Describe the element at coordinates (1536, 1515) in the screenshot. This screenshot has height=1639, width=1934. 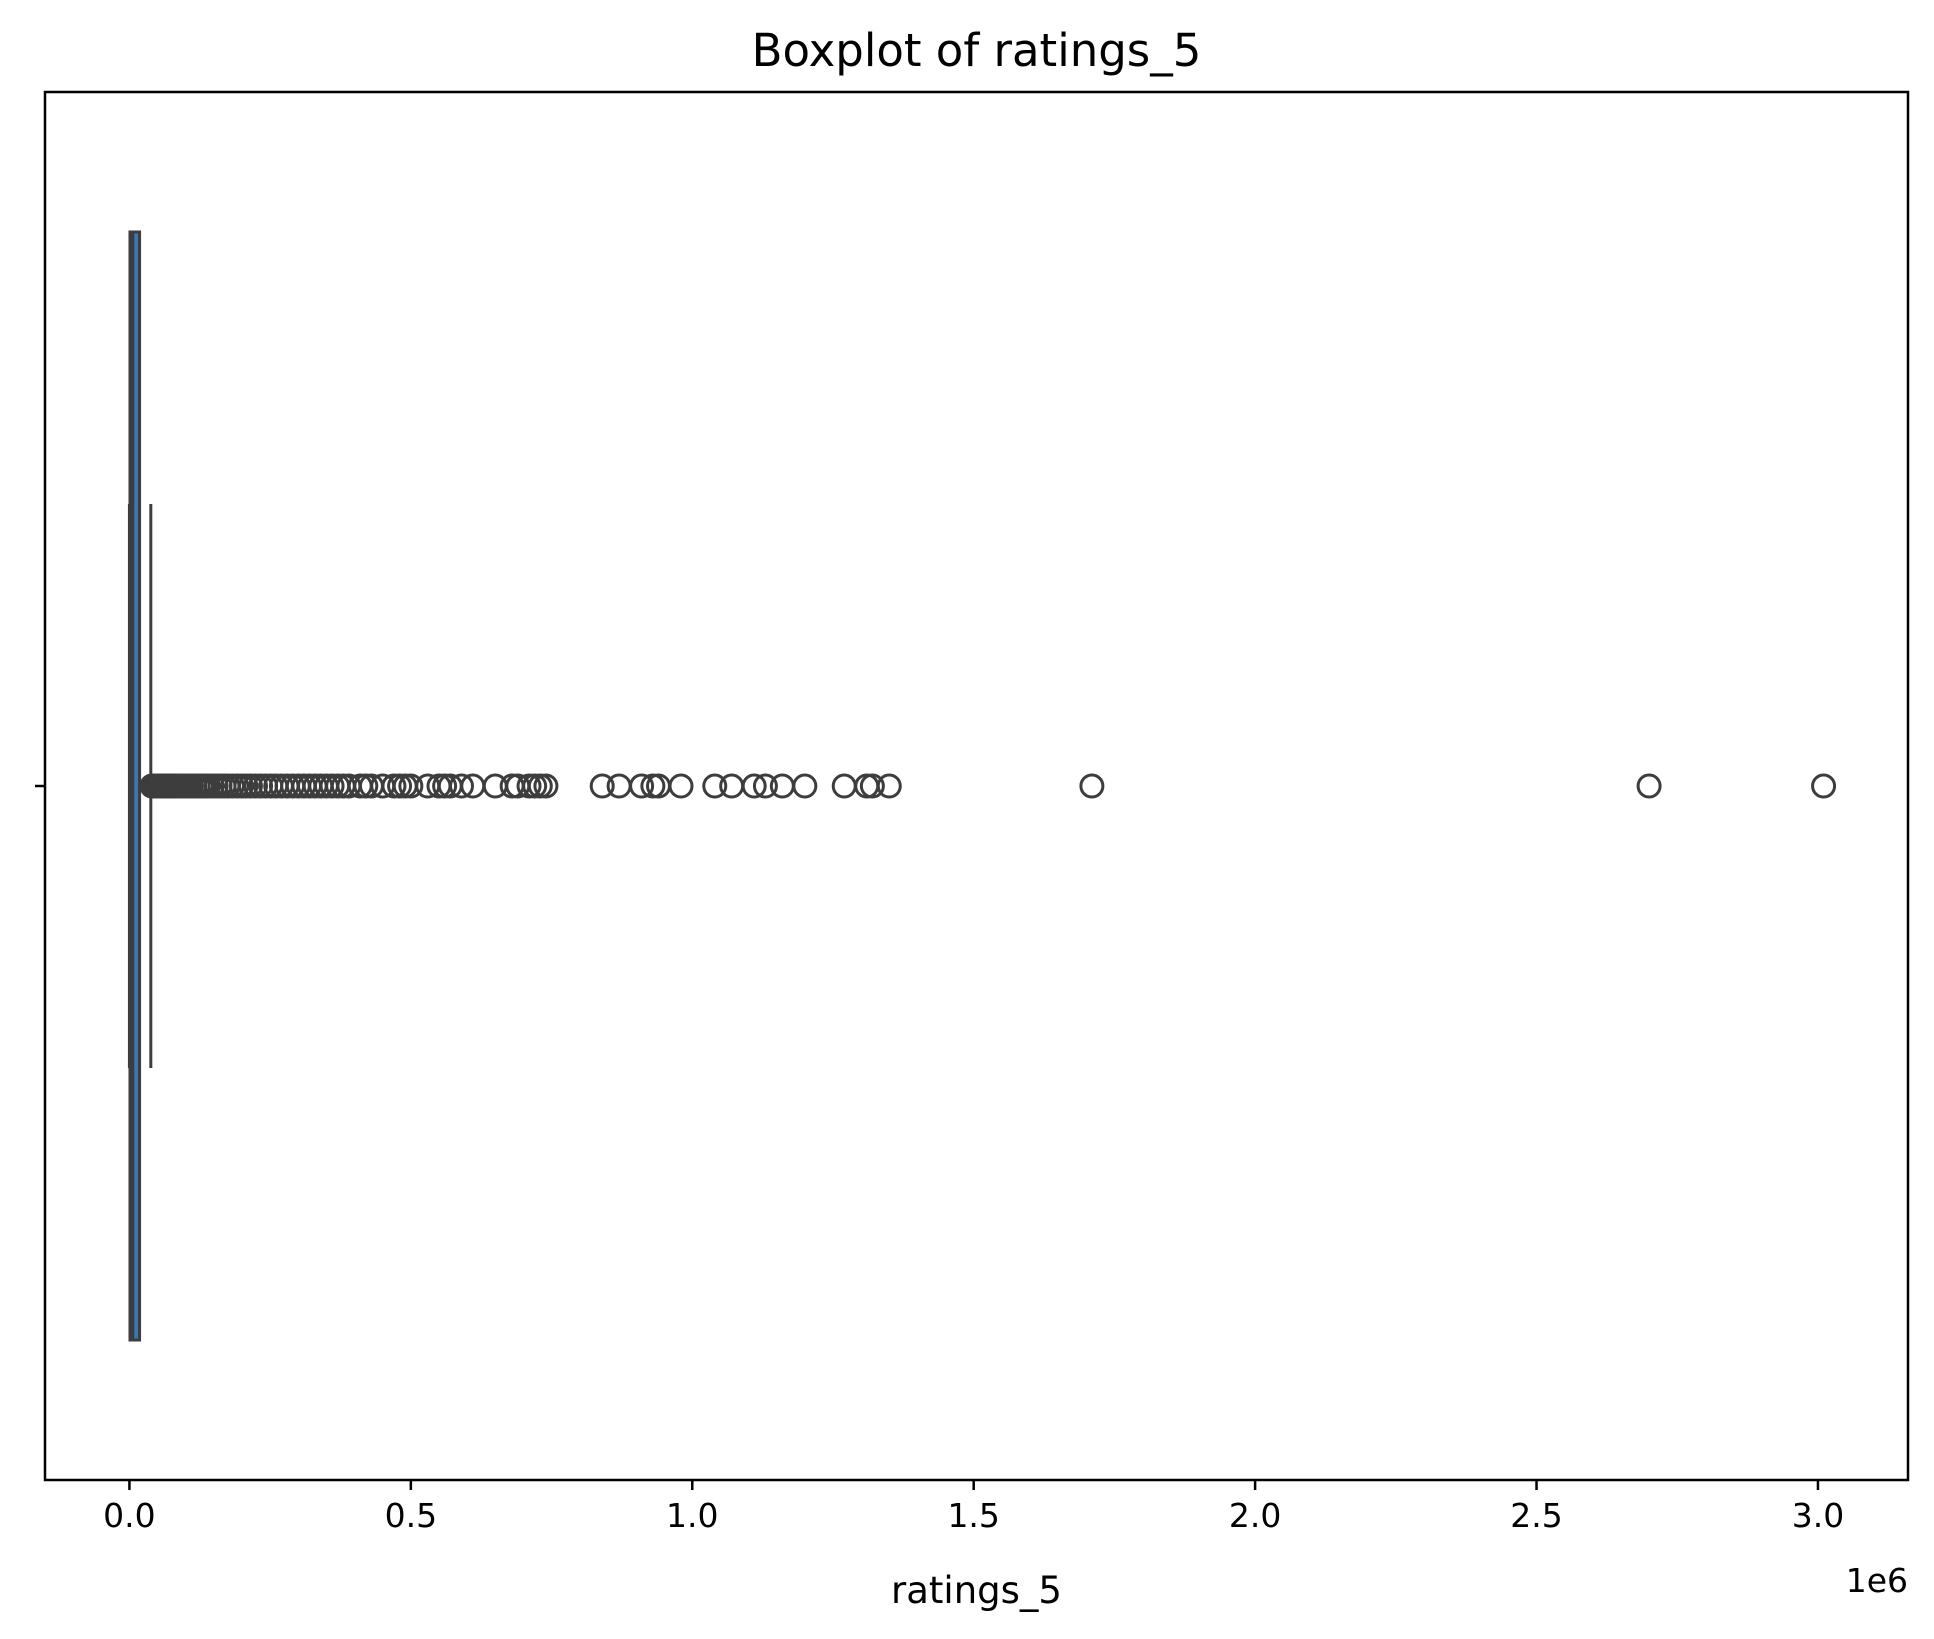
I see `x-tick-label: 2.5` at that location.